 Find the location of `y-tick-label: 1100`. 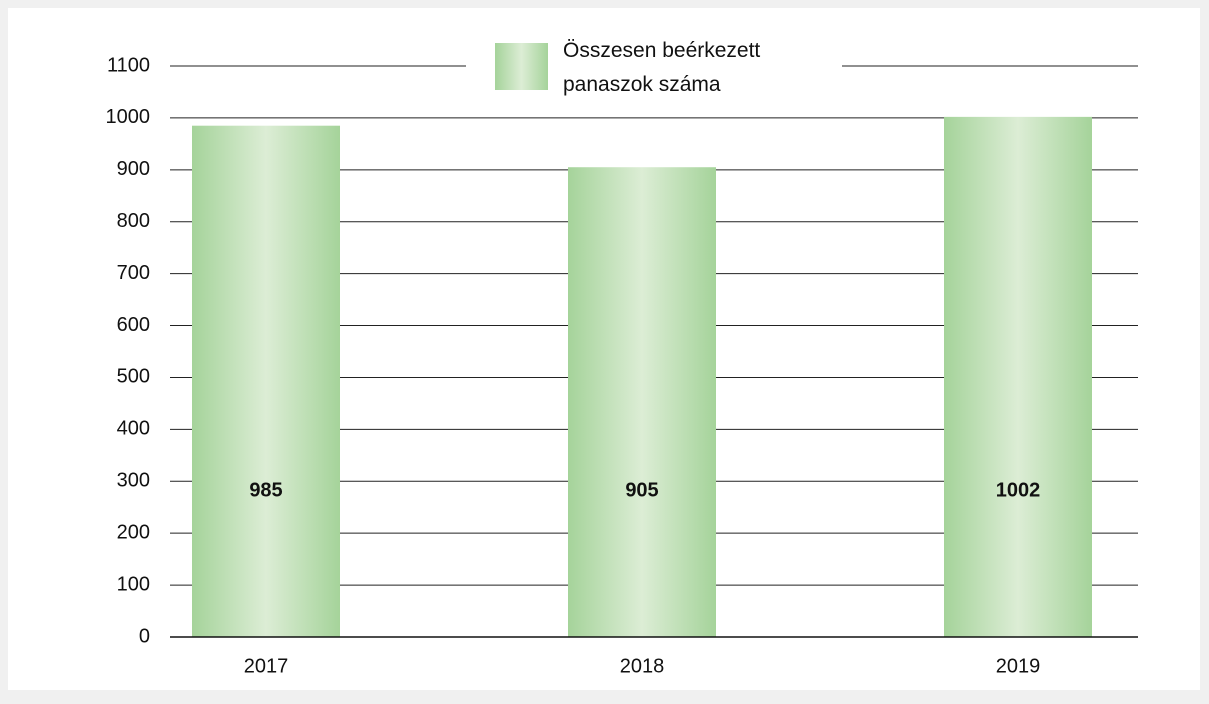

y-tick-label: 1100 is located at coordinates (128, 65).